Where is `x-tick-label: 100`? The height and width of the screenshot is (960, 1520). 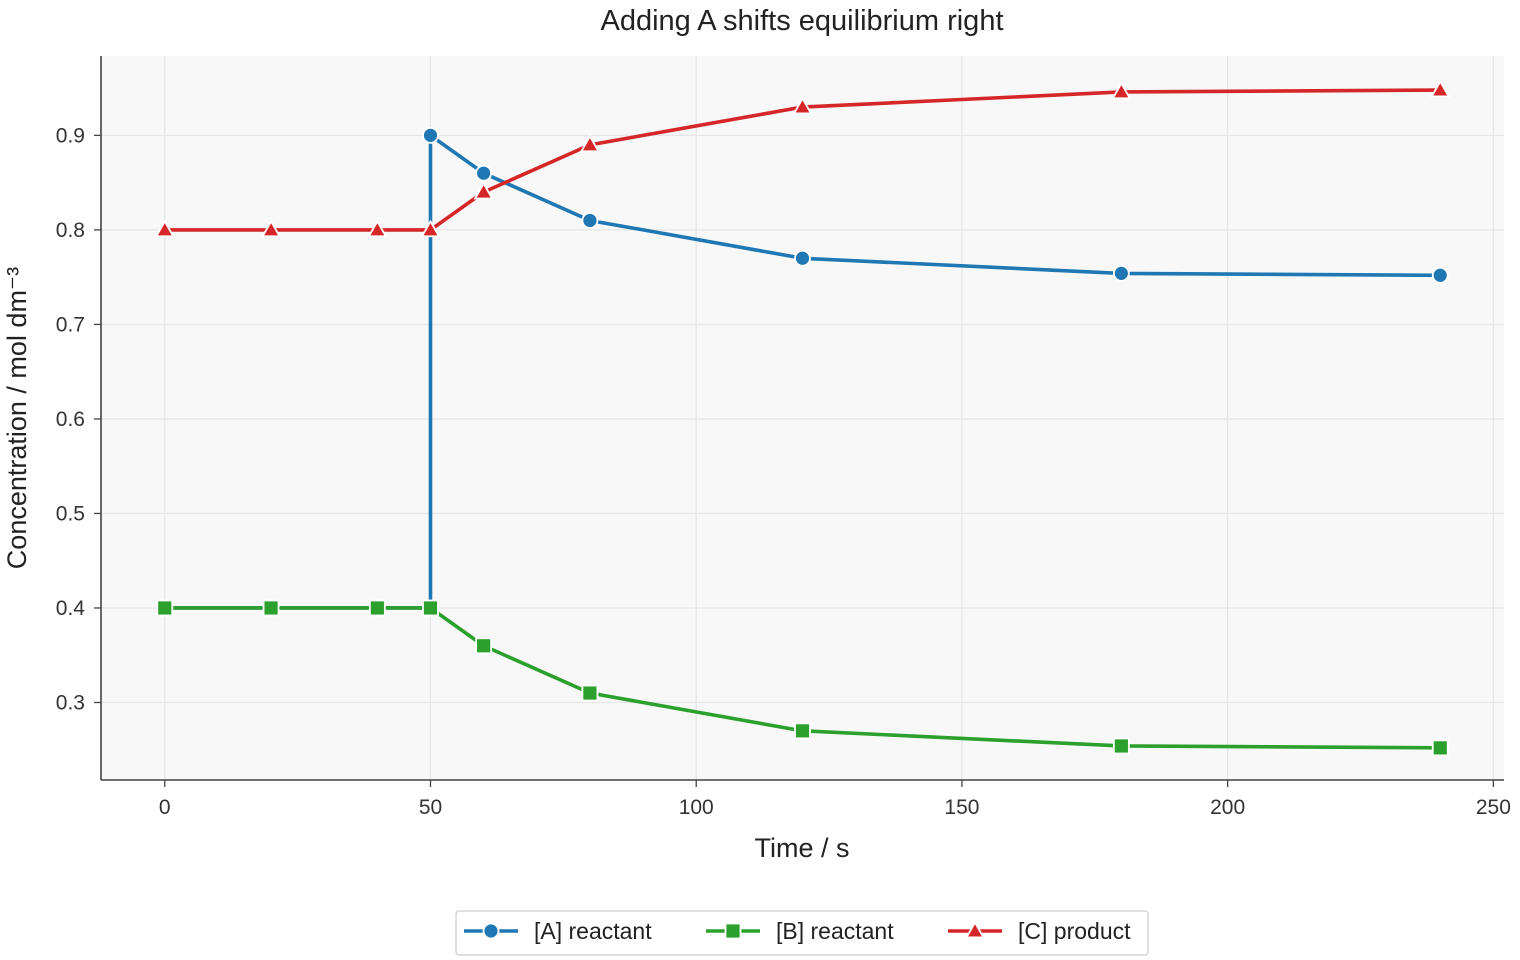 x-tick-label: 100 is located at coordinates (696, 807).